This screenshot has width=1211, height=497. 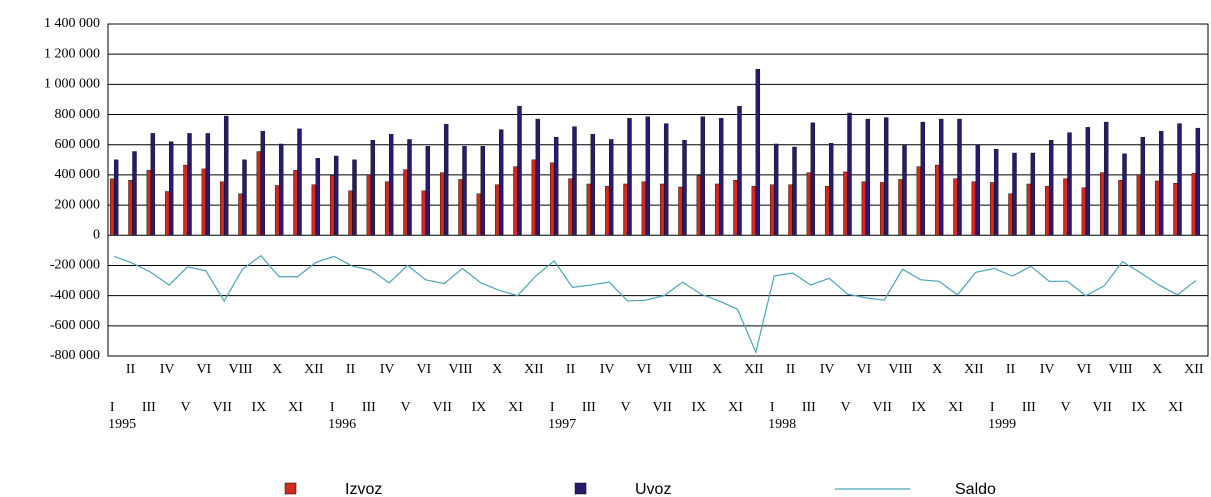 I want to click on x-tick-label: V, so click(x=185, y=407).